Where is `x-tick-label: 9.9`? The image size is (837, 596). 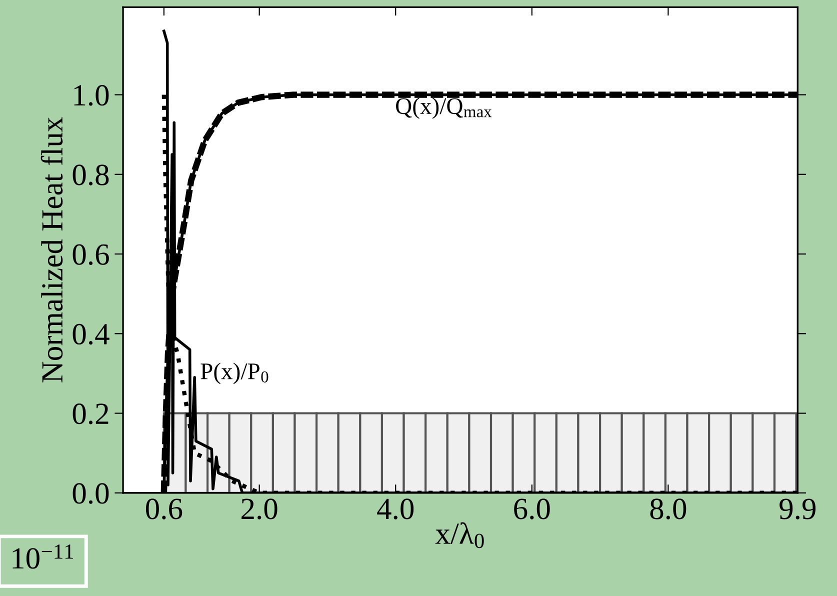
x-tick-label: 9.9 is located at coordinates (798, 509).